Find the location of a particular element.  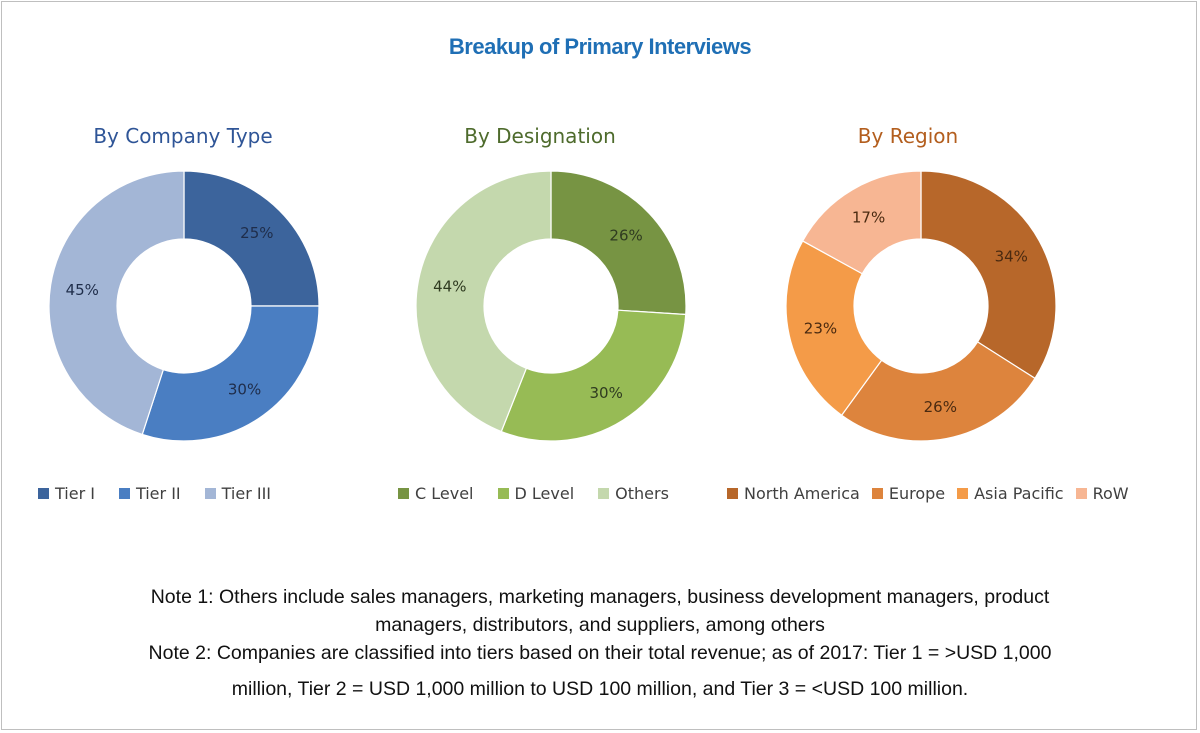

legend-item-north-america: North America is located at coordinates (793, 493).